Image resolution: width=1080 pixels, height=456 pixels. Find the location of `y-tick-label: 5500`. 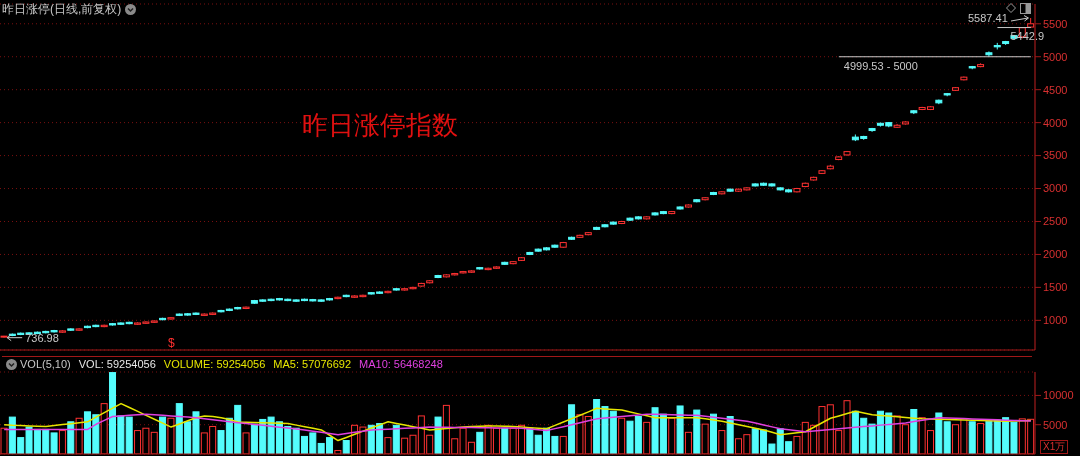

y-tick-label: 5500 is located at coordinates (1055, 23).